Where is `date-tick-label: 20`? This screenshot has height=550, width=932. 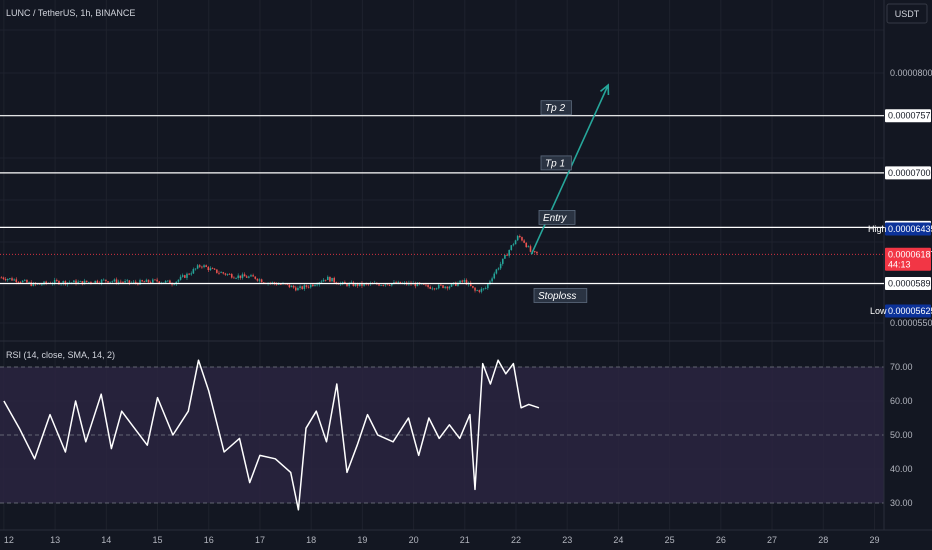 date-tick-label: 20 is located at coordinates (414, 540).